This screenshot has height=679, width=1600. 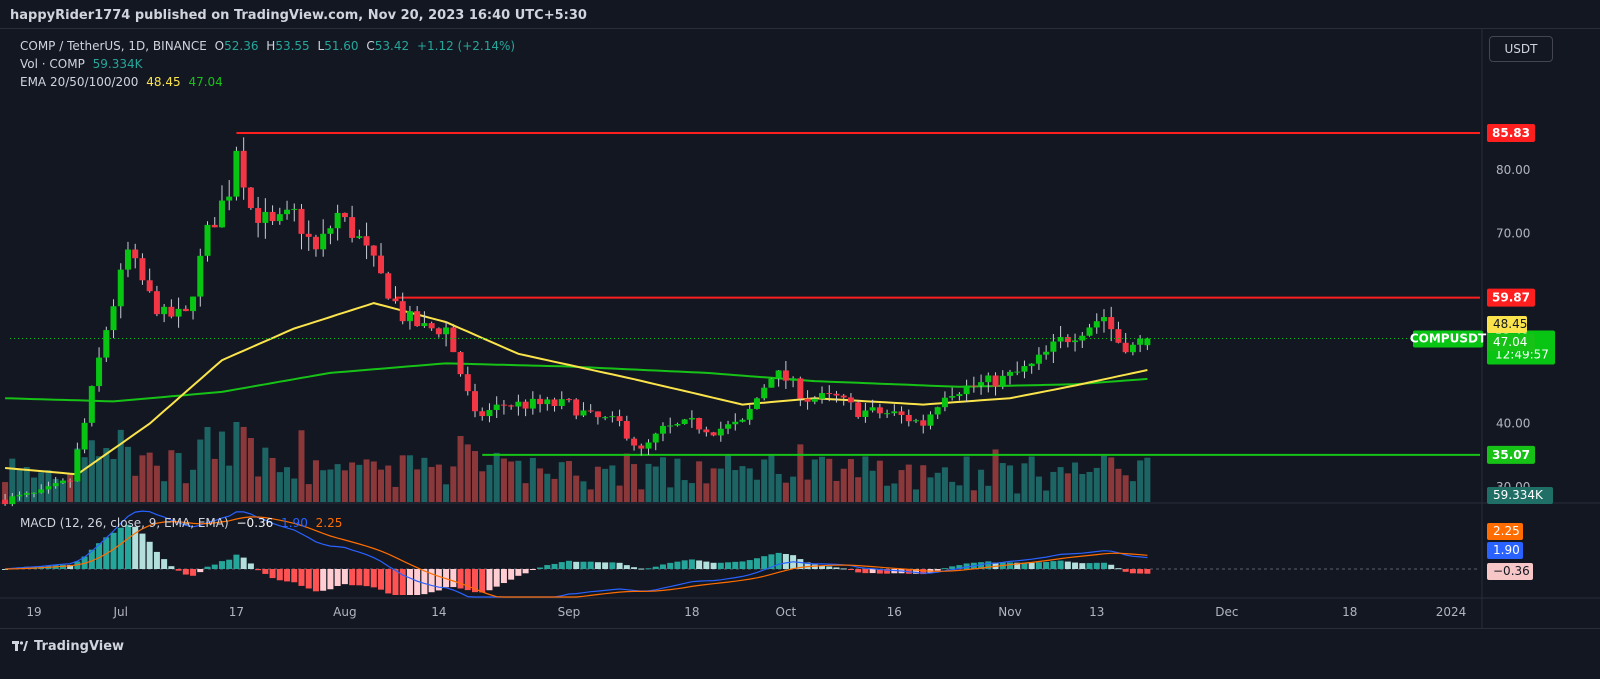 What do you see at coordinates (123, 82) in the screenshot?
I see `ema-legend: EMA 20/50/100/200 48.45 47.04` at bounding box center [123, 82].